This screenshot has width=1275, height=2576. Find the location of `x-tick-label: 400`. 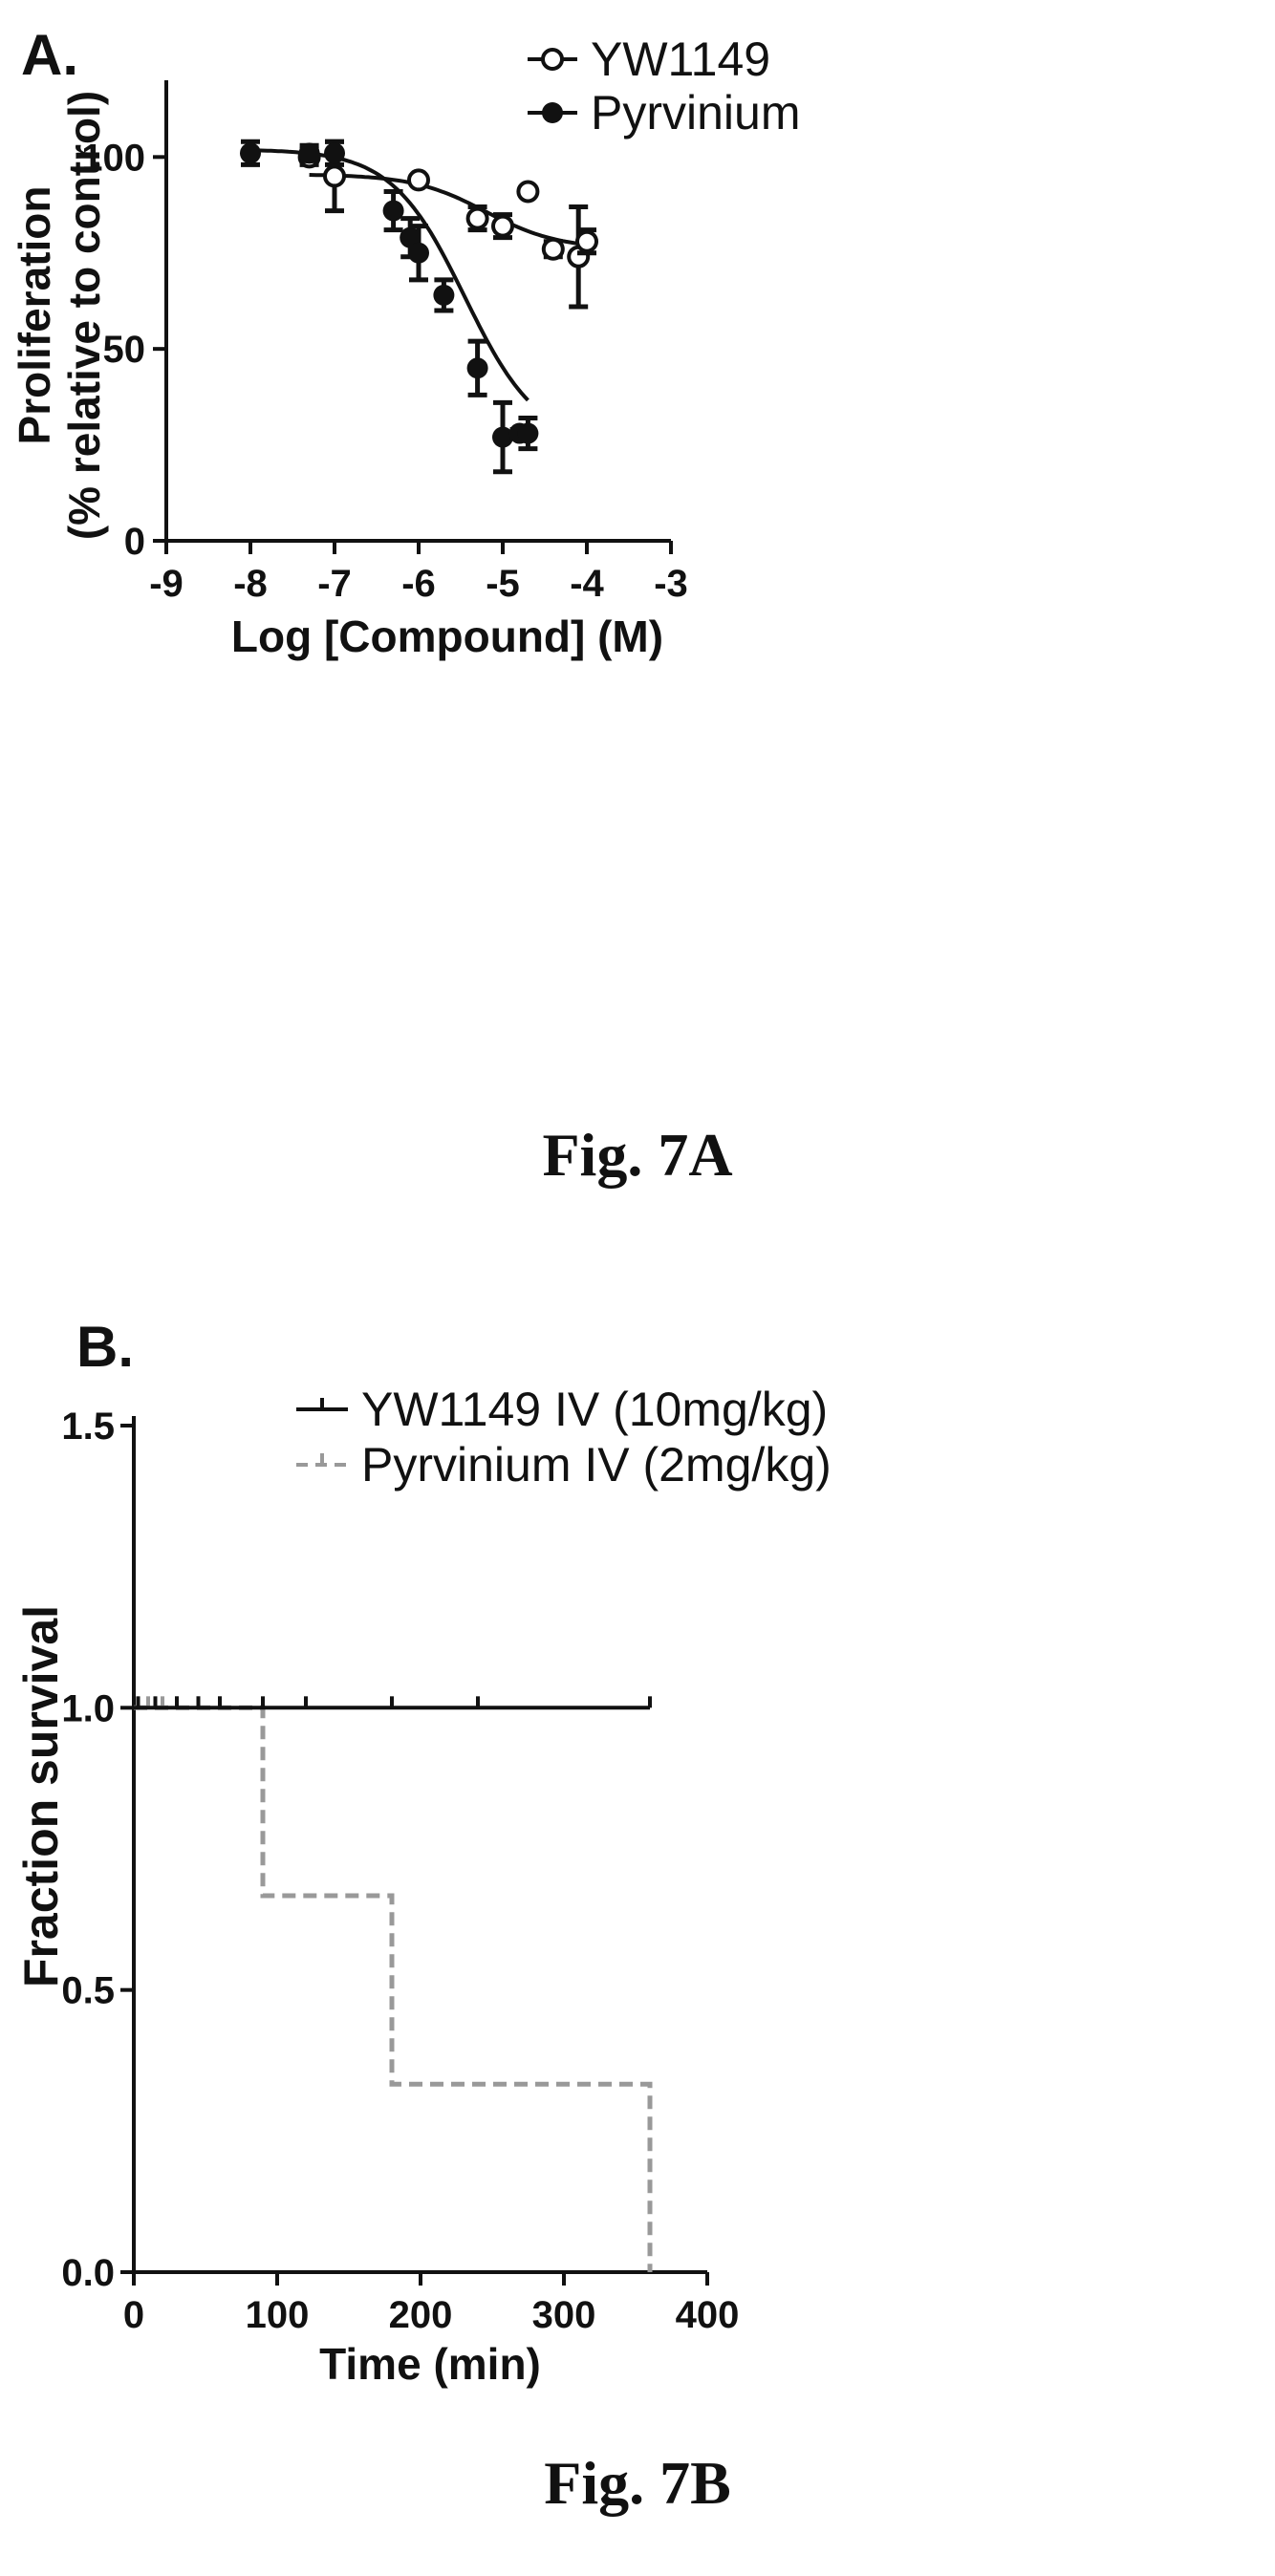

x-tick-label: 400 is located at coordinates (708, 2315).